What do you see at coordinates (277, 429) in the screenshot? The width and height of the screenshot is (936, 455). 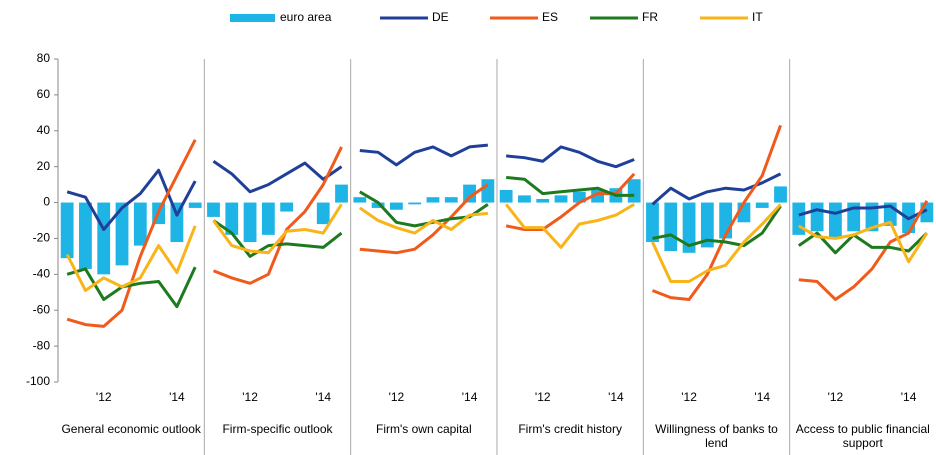 I see `panel-label: Firm-specific outlook` at bounding box center [277, 429].